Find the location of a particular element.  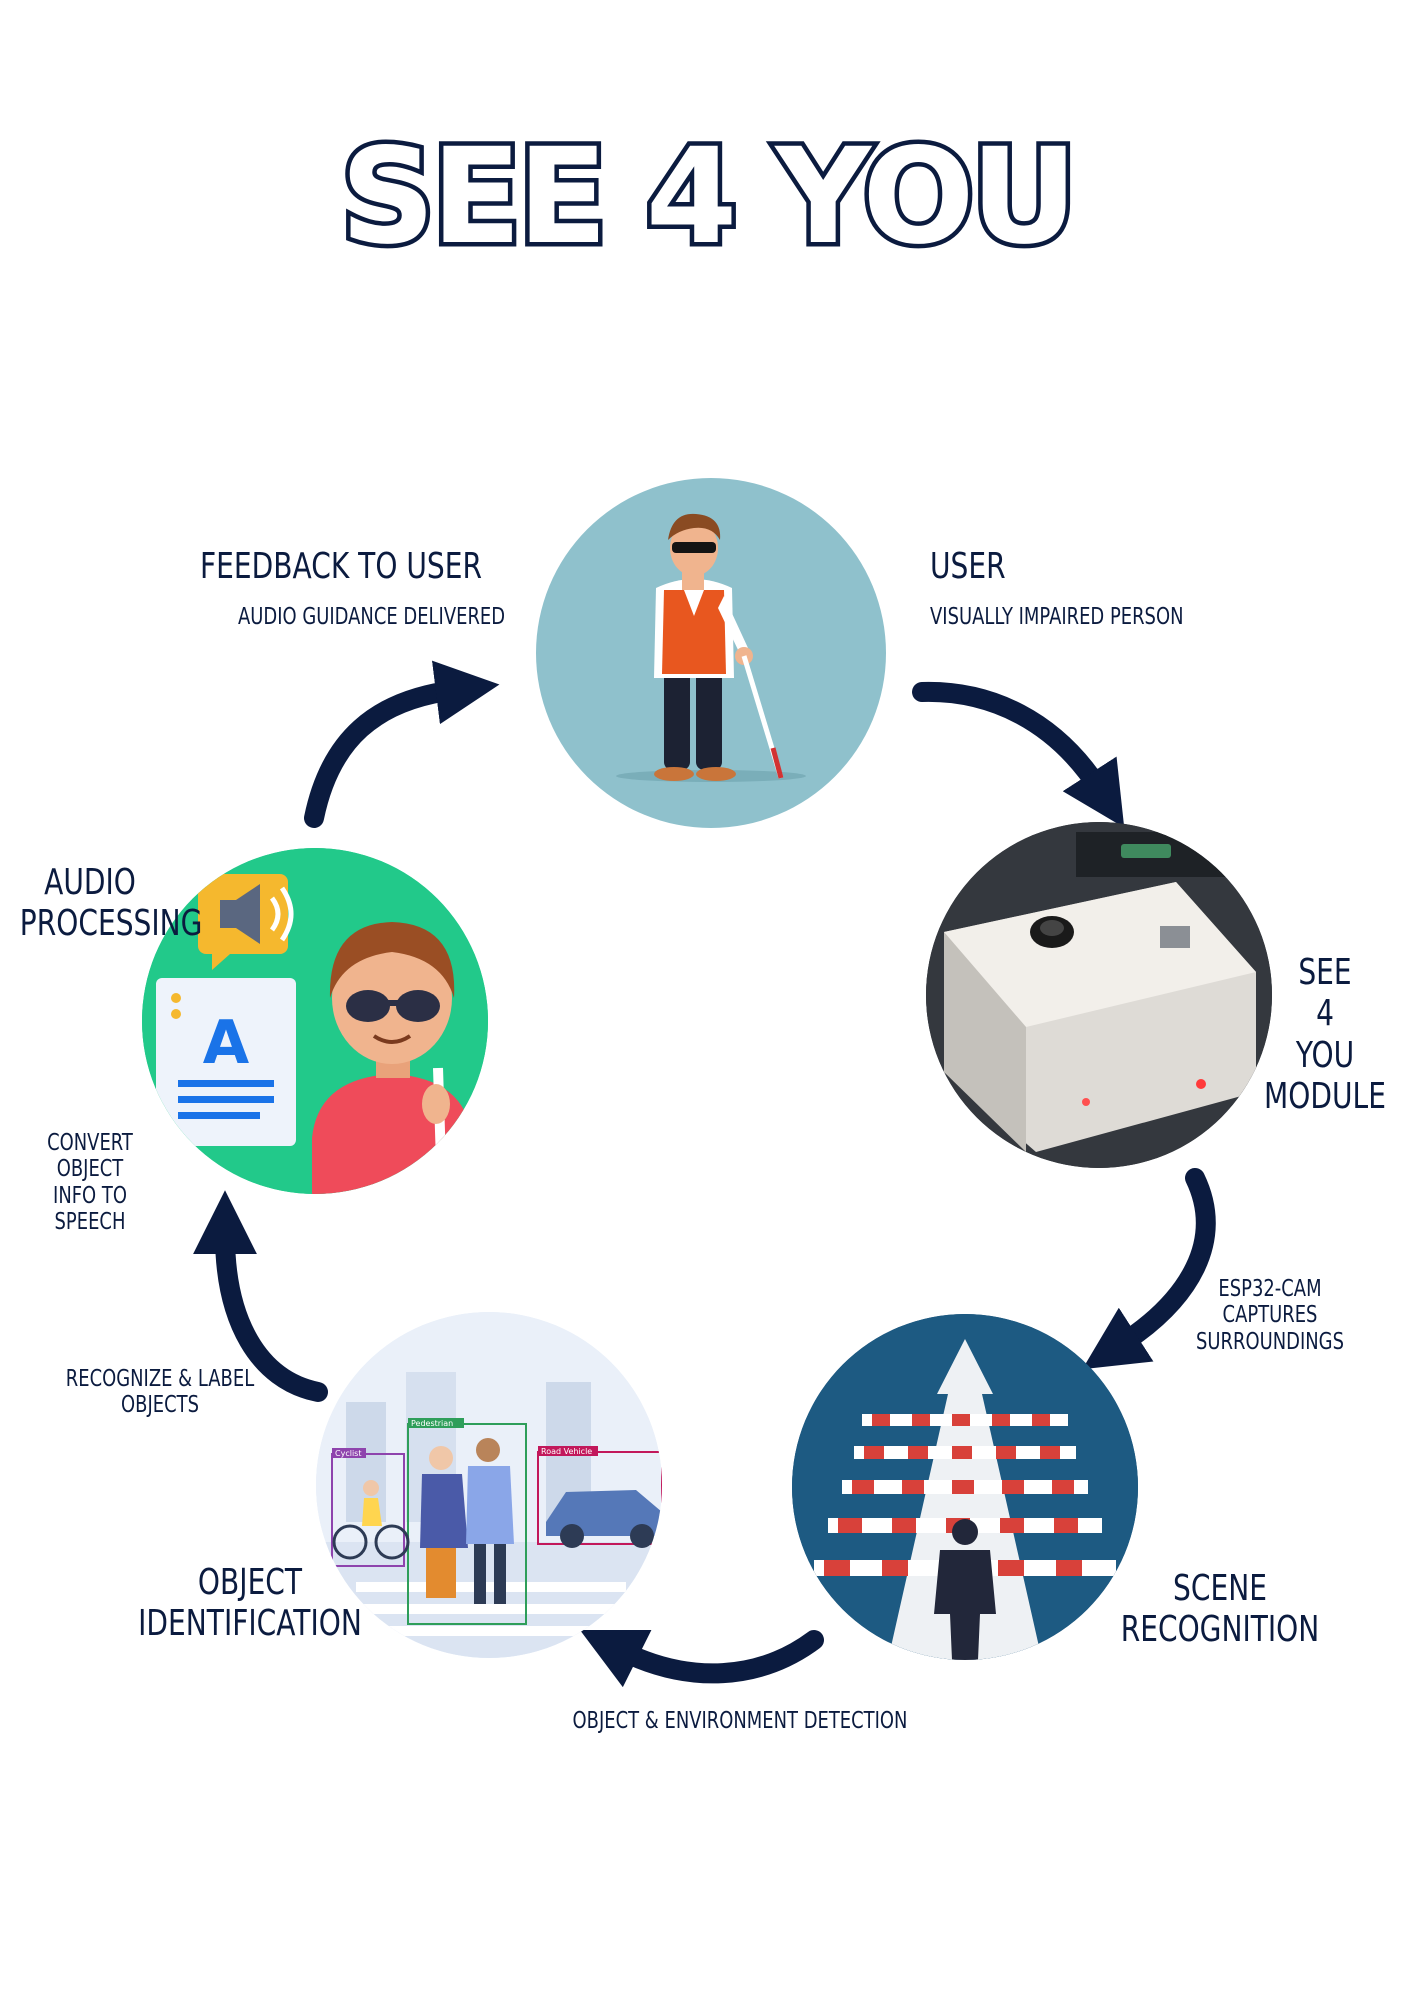

user-circle is located at coordinates (711, 653).